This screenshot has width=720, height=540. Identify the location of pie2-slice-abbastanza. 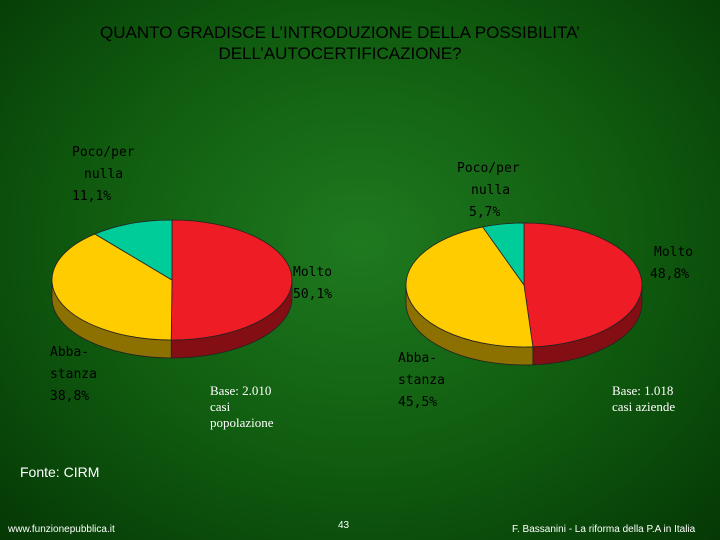
(469, 287).